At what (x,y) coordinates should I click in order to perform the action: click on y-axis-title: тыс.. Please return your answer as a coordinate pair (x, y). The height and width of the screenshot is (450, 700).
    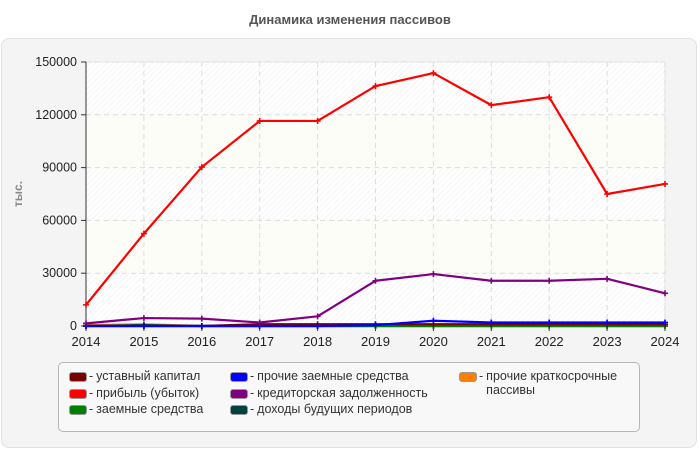
    Looking at the image, I should click on (18, 194).